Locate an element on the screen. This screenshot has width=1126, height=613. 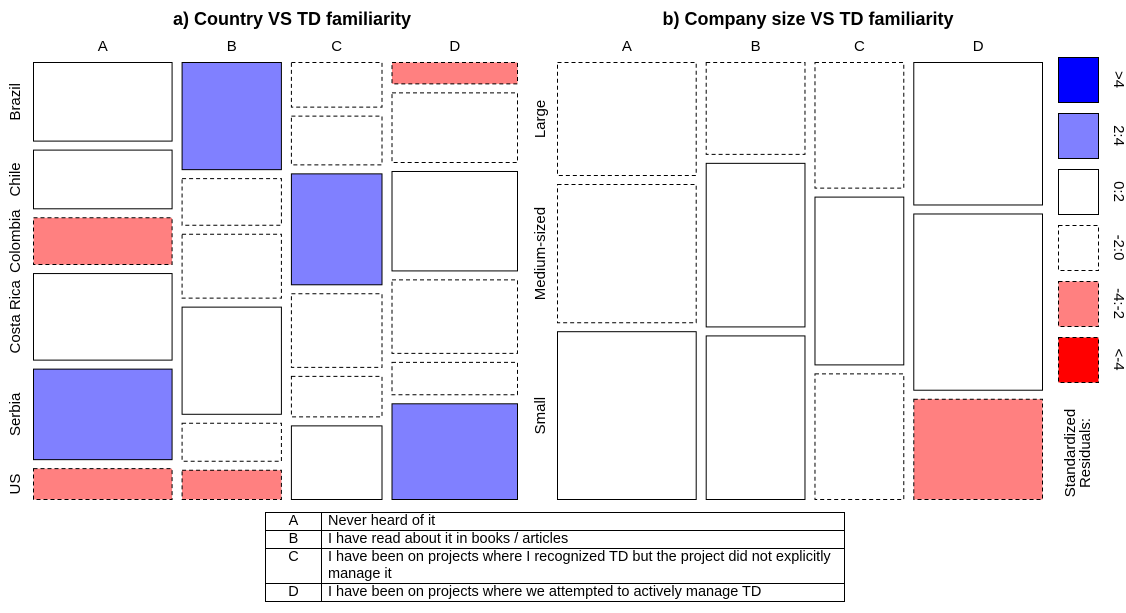
key-letter: A is located at coordinates (293, 521).